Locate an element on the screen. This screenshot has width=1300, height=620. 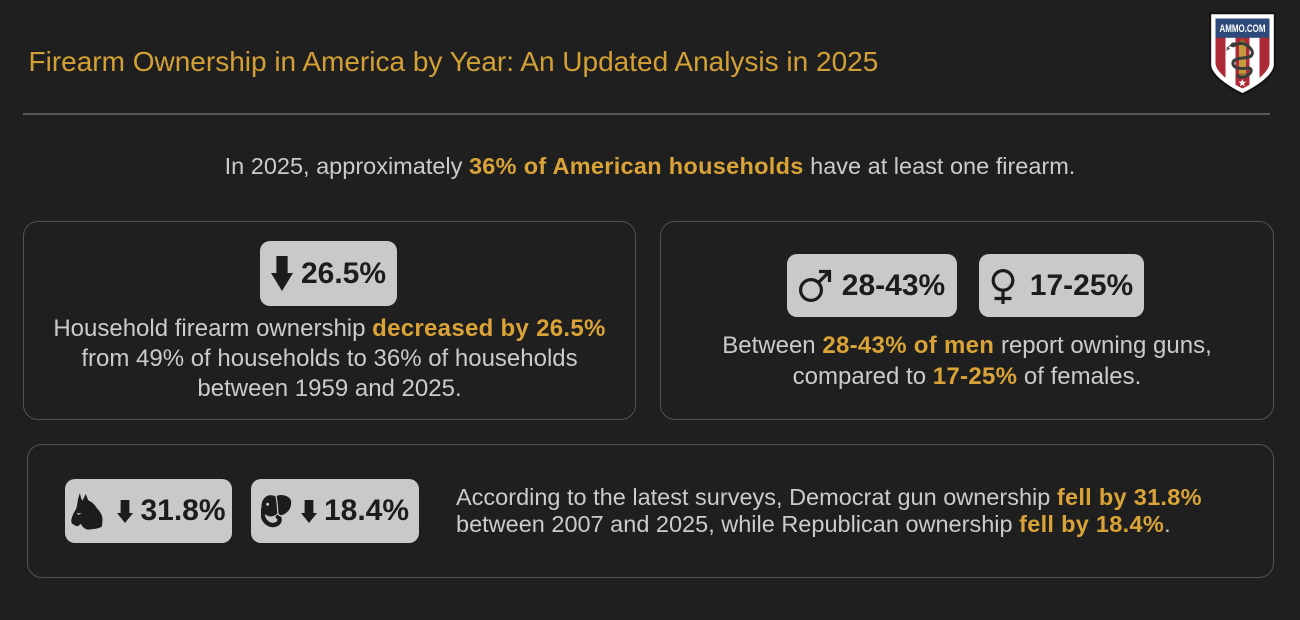
svg-text: AMMO.COM is located at coordinates (1243, 29).